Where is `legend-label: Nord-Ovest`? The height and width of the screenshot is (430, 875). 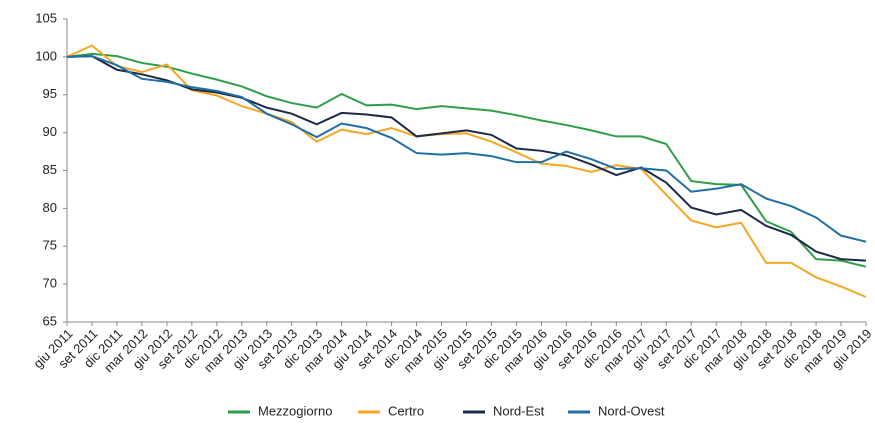 legend-label: Nord-Ovest is located at coordinates (631, 410).